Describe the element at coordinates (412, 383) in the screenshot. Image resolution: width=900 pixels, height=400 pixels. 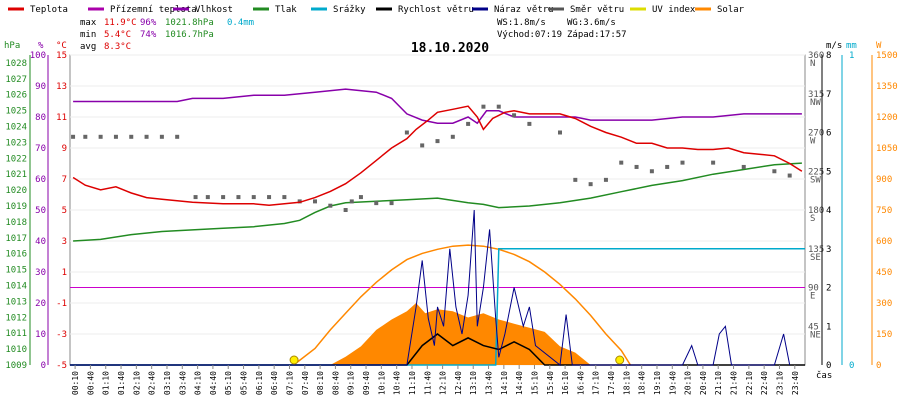
I see `x-tick-label: 11:10` at that location.